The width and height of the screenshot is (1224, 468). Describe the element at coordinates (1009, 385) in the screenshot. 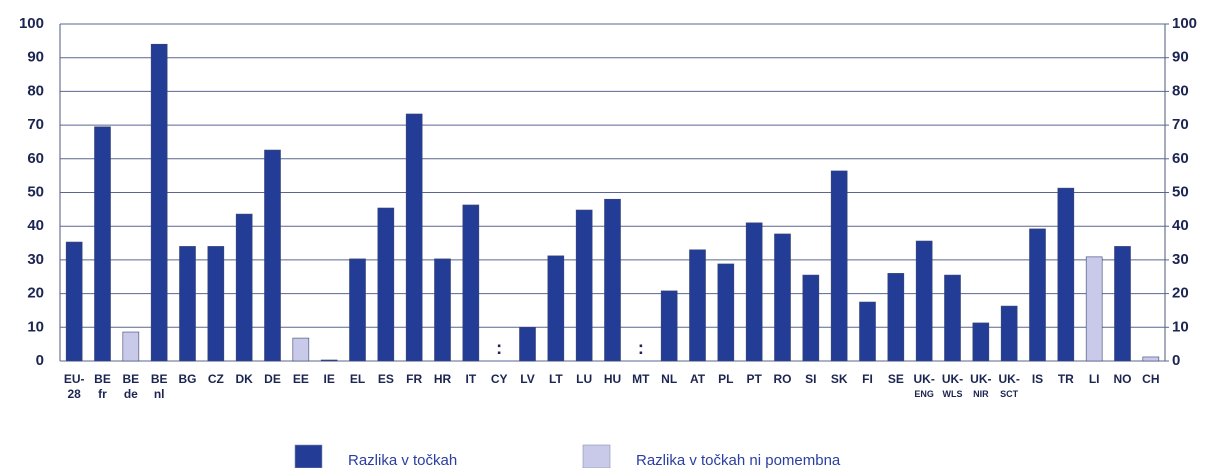

I see `x-tick-label: UK-SCT` at that location.